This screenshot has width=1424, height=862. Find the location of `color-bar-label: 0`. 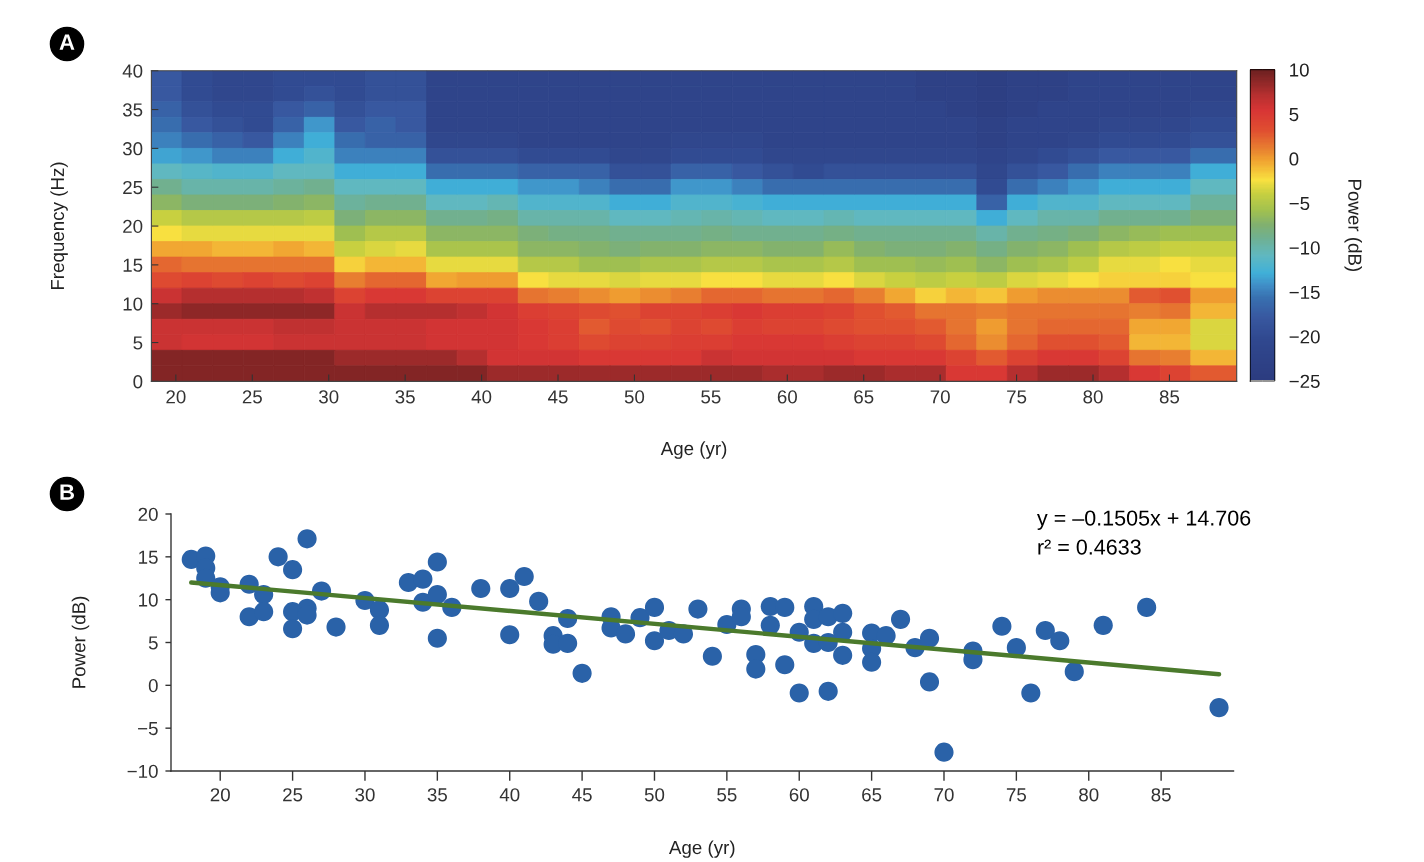

color-bar-label: 0 is located at coordinates (1294, 159).